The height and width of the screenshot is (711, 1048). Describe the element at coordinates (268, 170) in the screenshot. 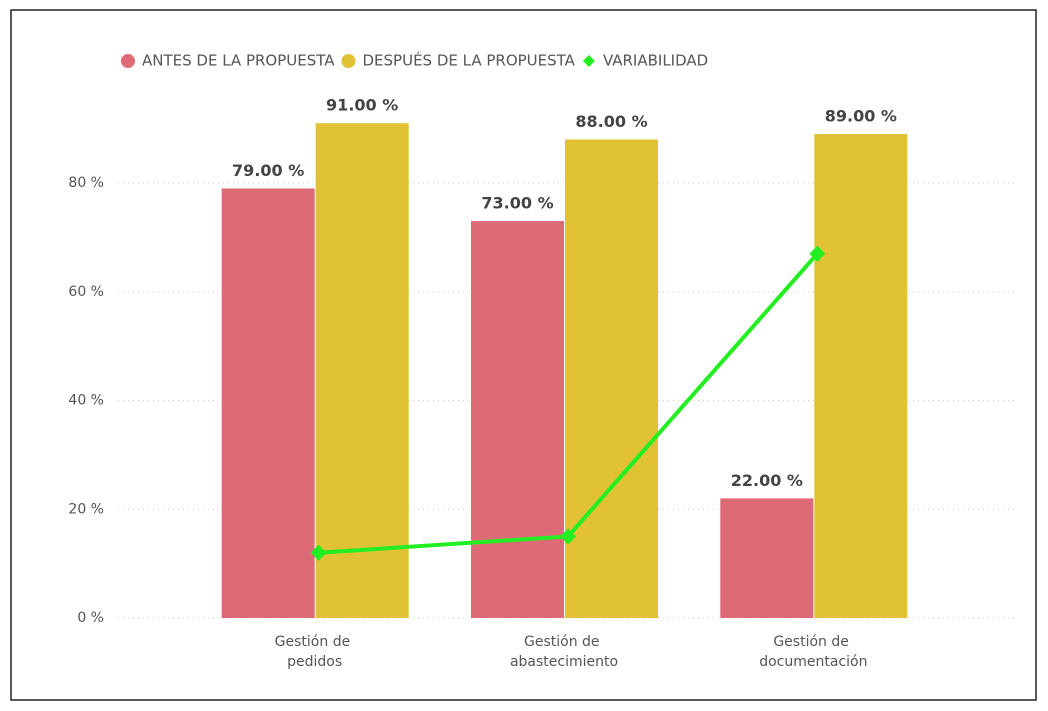

I see `data-label: 79.00 %` at that location.